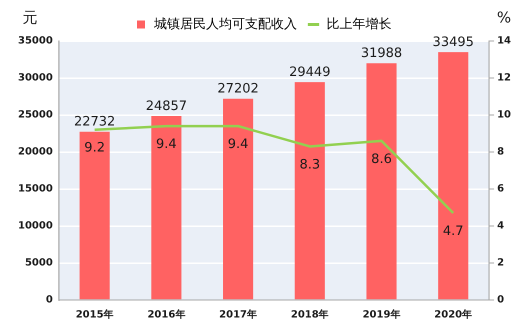  Describe the element at coordinates (309, 314) in the screenshot. I see `x-tick-label: 2018年` at that location.